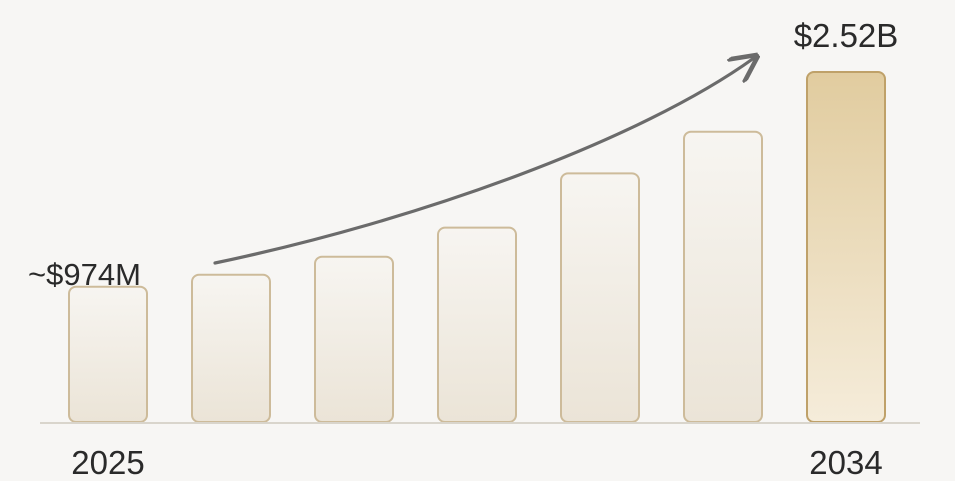 The width and height of the screenshot is (955, 481). Describe the element at coordinates (84, 274) in the screenshot. I see `start-value-label: ~$974M` at that location.